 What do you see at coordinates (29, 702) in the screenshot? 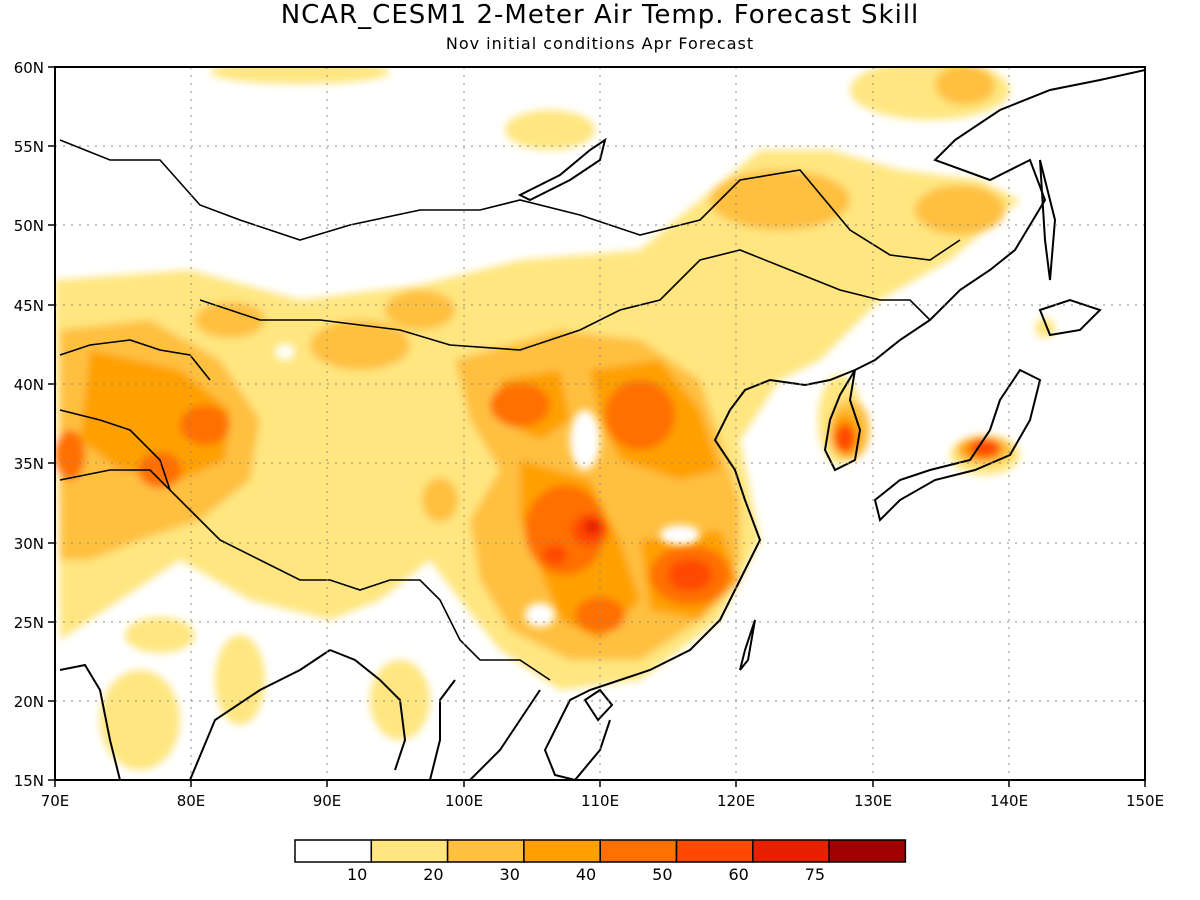
I see `lat-tick-label: 20N` at bounding box center [29, 702].